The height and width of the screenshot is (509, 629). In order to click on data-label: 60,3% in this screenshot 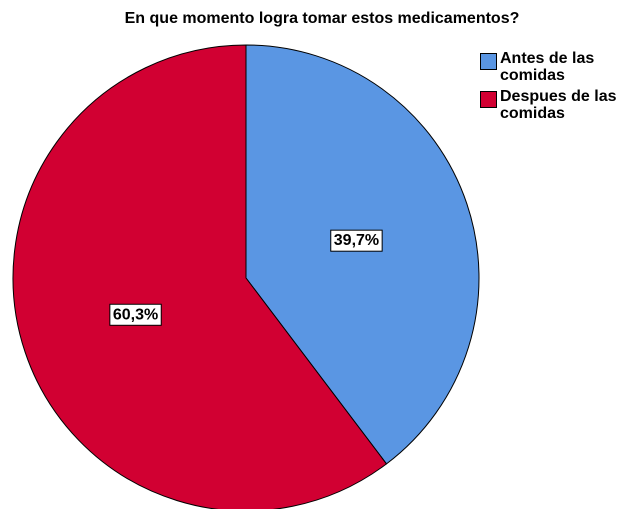, I will do `click(135, 314)`.